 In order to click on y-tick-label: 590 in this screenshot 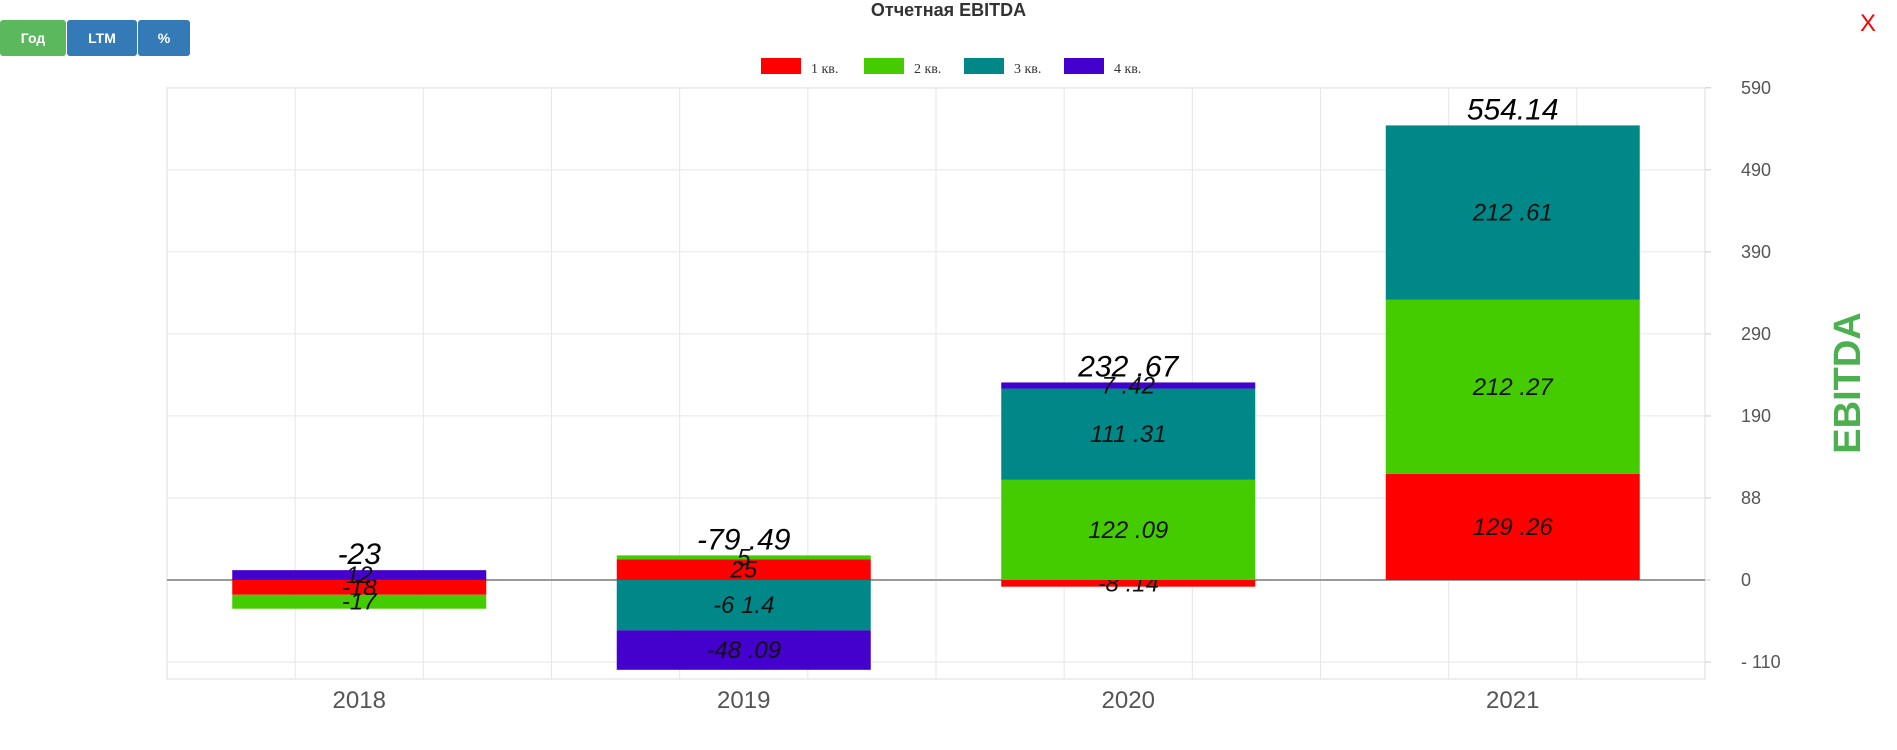, I will do `click(1756, 88)`.